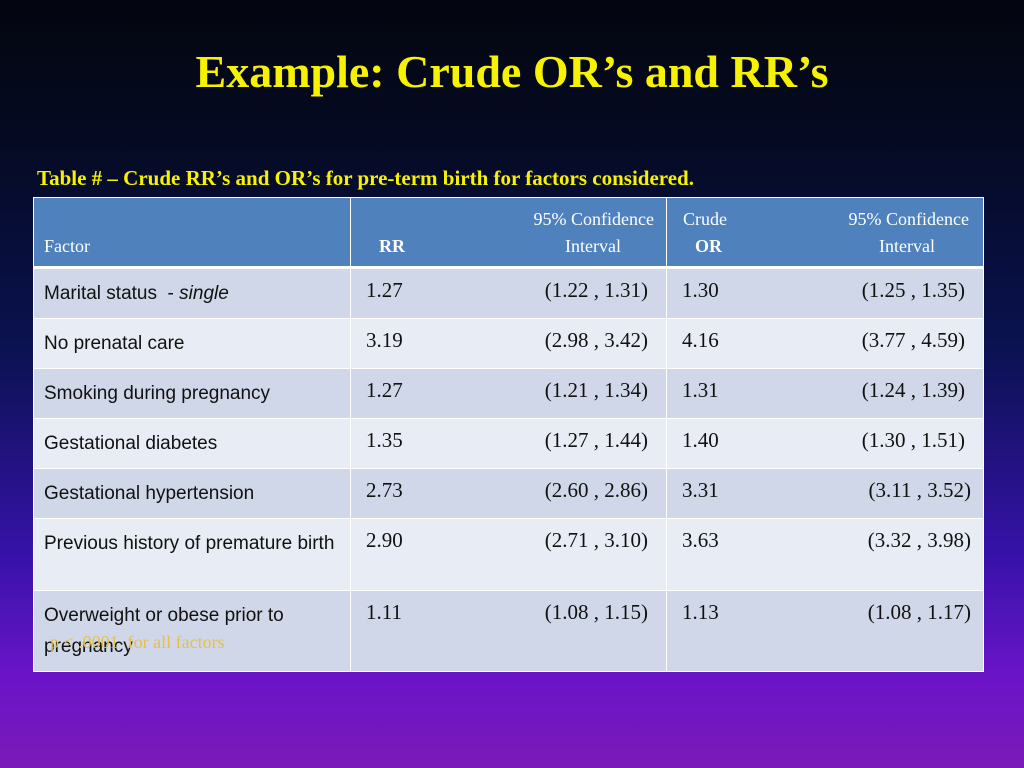 Image resolution: width=1024 pixels, height=768 pixels. I want to click on or-confidence-interval: (3.32 , 3.98), so click(919, 540).